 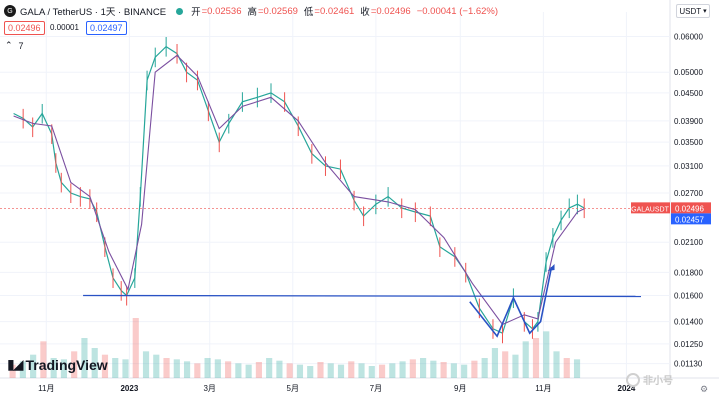 I want to click on spread-value: 0.00001, so click(x=64, y=28).